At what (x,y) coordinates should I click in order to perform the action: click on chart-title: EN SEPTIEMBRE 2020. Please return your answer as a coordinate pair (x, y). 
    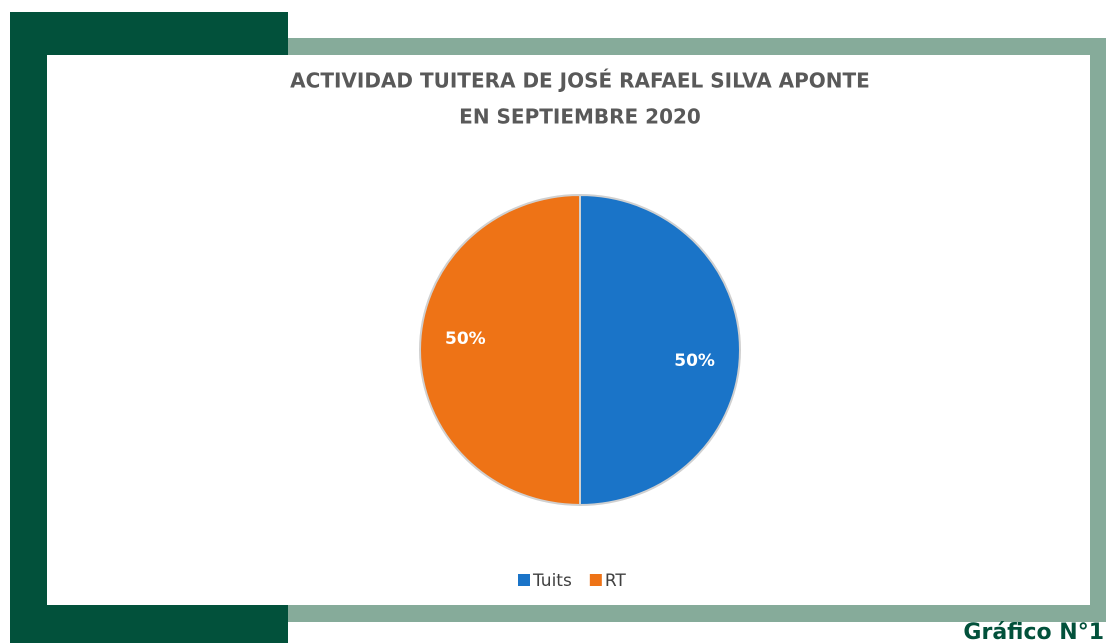
    Looking at the image, I should click on (580, 117).